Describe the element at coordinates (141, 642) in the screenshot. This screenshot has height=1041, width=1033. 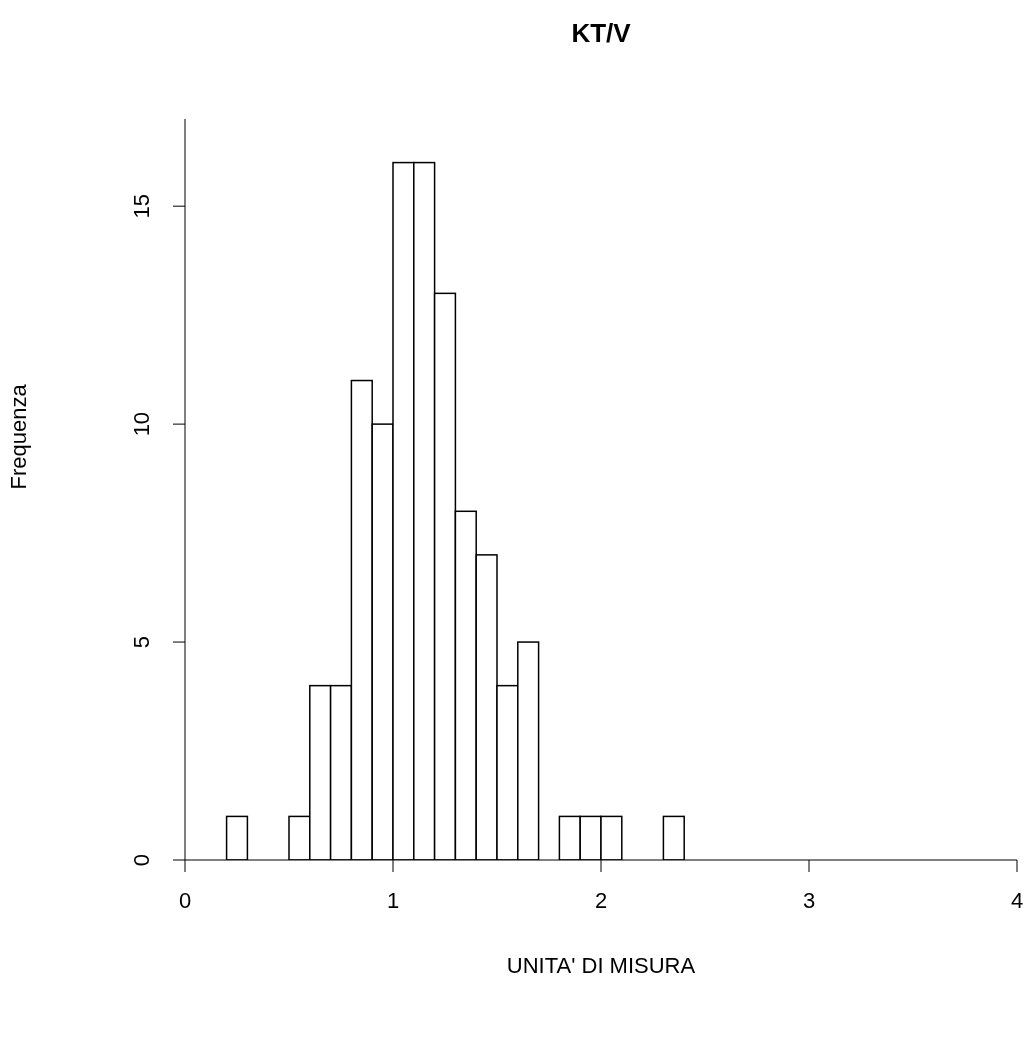
I see `y-tick-label: 5` at that location.